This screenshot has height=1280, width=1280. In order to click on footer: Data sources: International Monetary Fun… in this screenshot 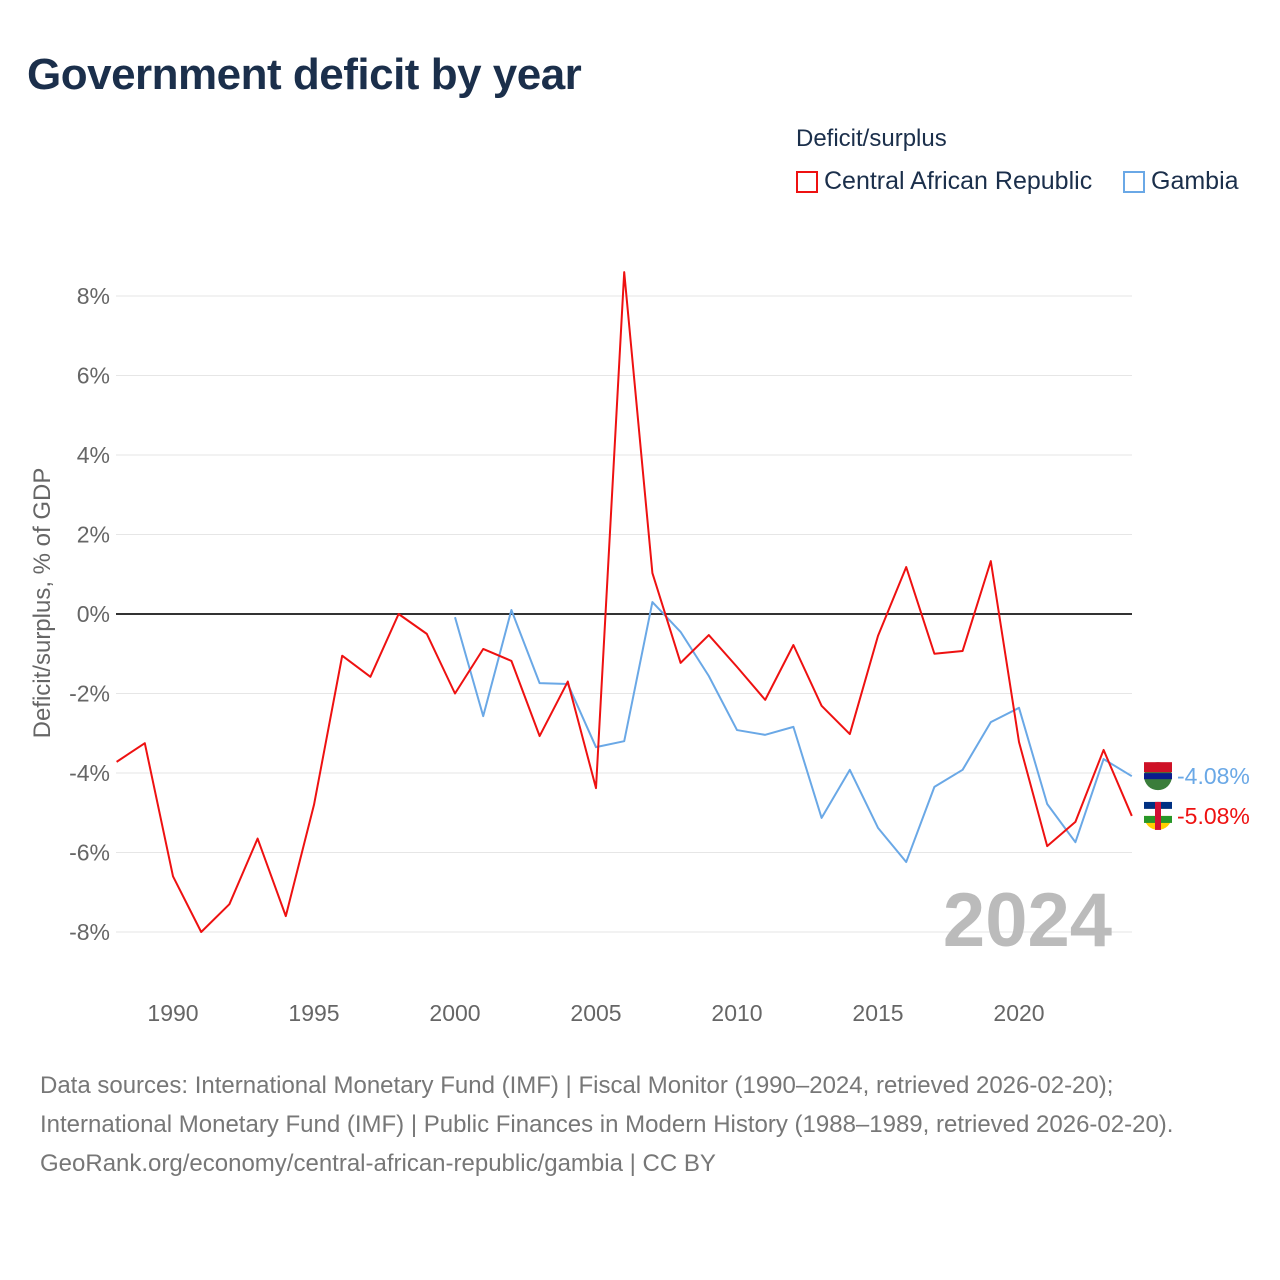, I will do `click(640, 1124)`.